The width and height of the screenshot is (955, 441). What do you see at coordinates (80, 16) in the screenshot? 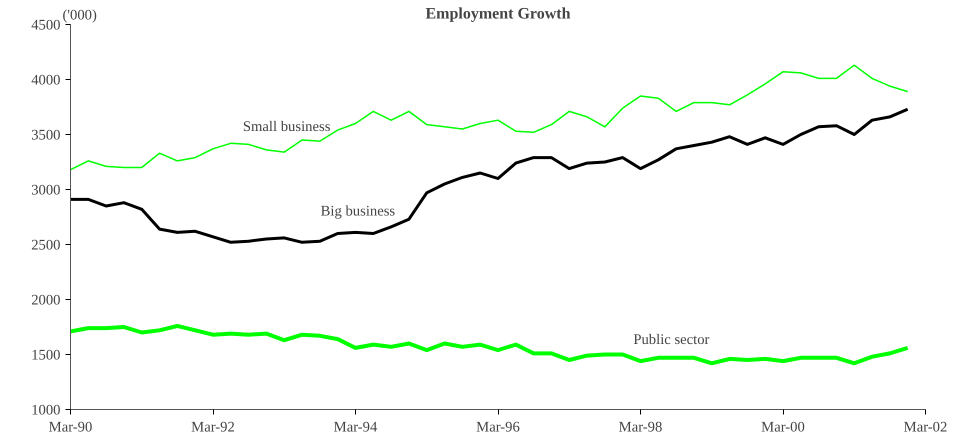
I see `text: ('000)` at bounding box center [80, 16].